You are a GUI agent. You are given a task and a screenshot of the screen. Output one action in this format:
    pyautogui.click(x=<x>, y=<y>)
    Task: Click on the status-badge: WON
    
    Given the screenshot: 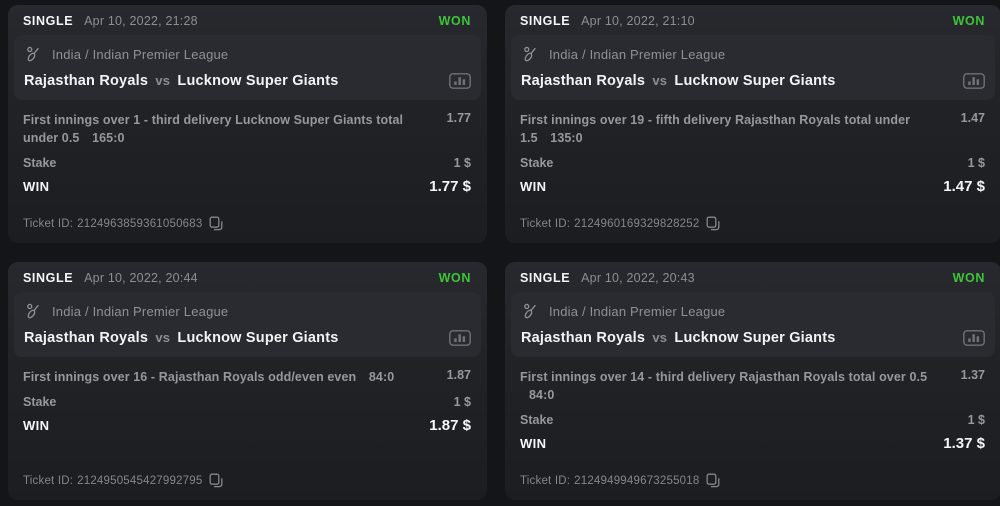 What is the action you would take?
    pyautogui.click(x=454, y=21)
    